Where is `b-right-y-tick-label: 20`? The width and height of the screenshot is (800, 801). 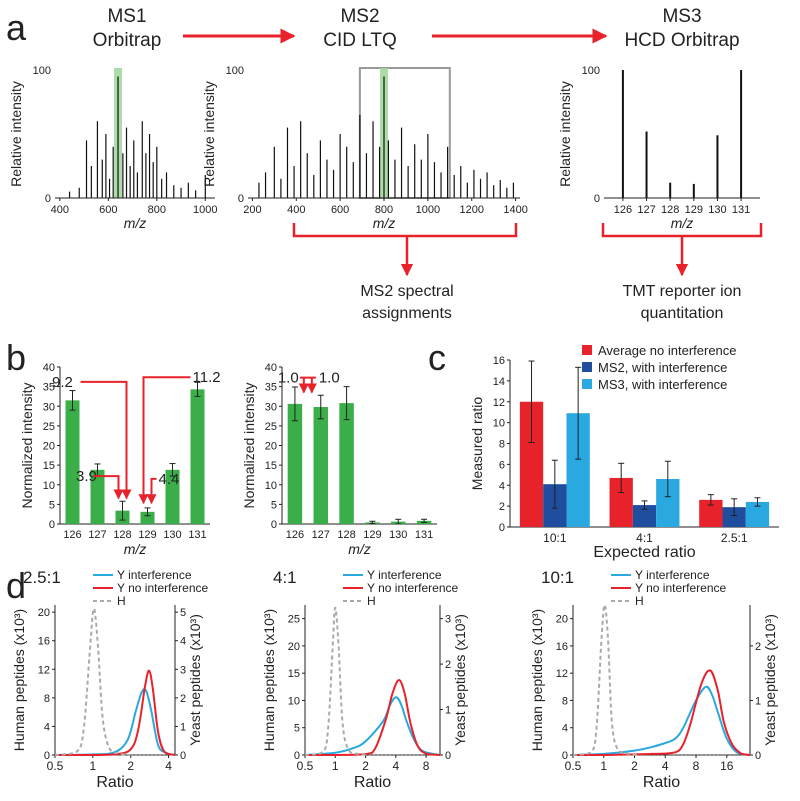 b-right-y-tick-label: 20 is located at coordinates (271, 447).